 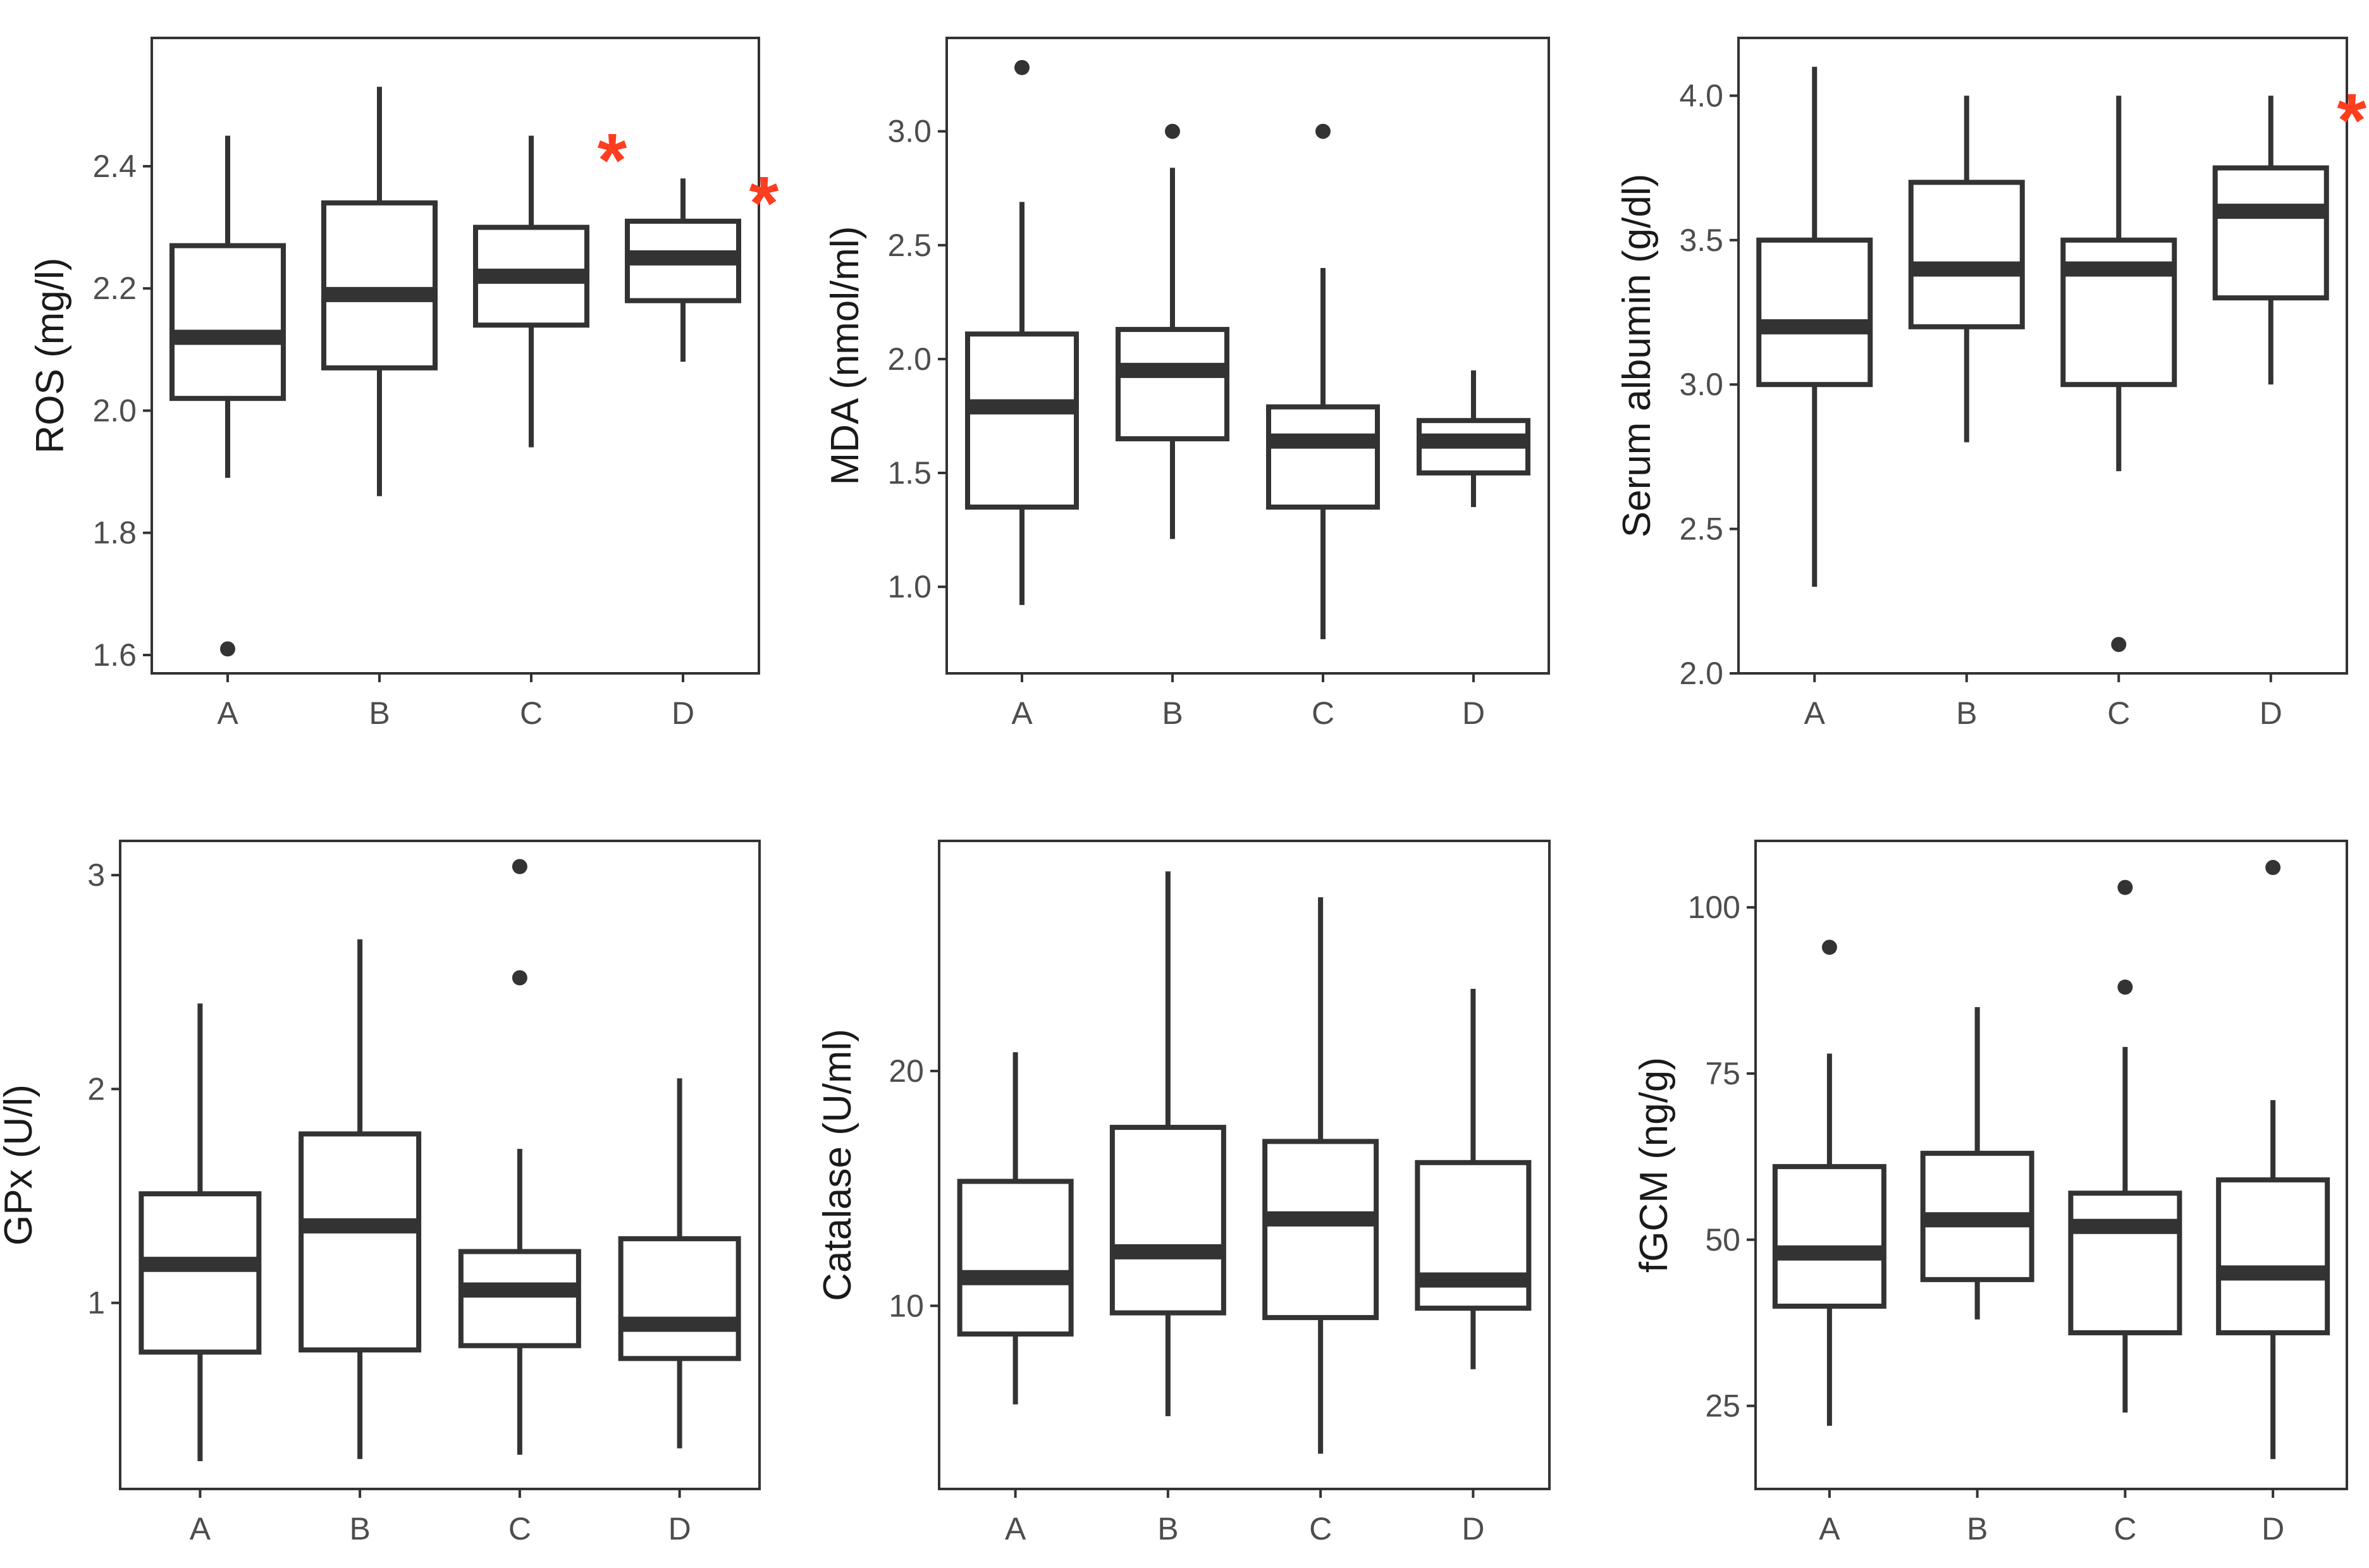 What do you see at coordinates (837, 1165) in the screenshot?
I see `y-axis-title: Catalase (U/ml)` at bounding box center [837, 1165].